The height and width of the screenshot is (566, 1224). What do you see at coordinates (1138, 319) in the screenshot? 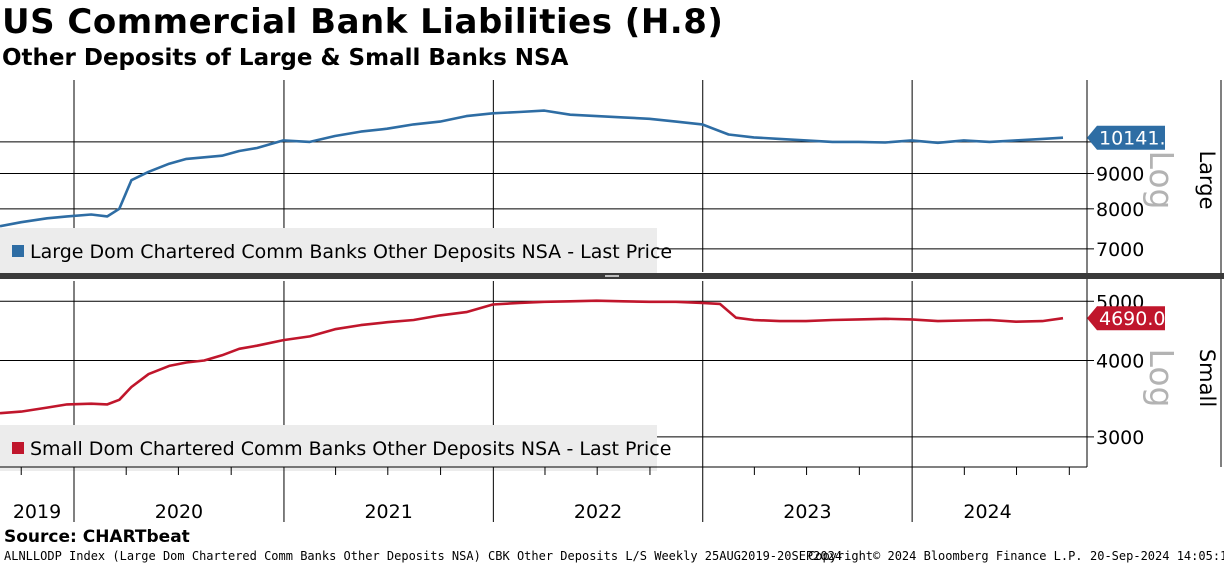
I see `last-value-label: 4690.06` at bounding box center [1138, 319].